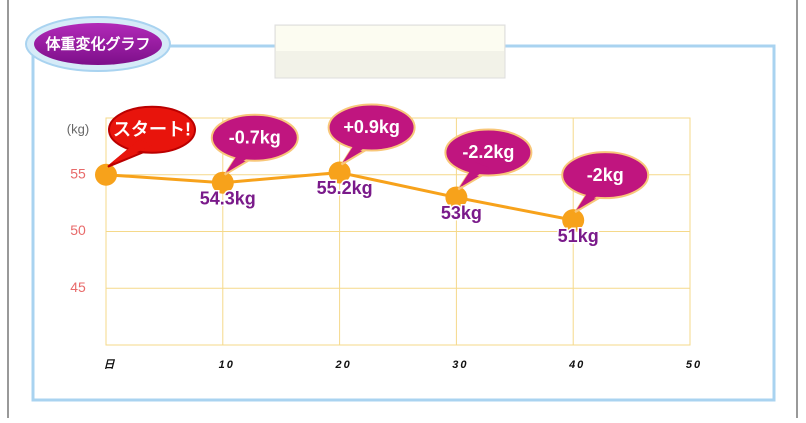  What do you see at coordinates (78, 287) in the screenshot?
I see `y-tick-label: 45` at bounding box center [78, 287].